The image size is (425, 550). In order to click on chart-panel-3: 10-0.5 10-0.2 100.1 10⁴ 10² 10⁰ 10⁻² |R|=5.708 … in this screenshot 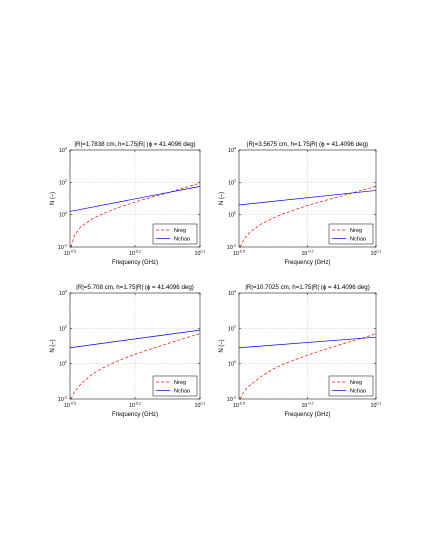, I will do `click(127, 351)`.